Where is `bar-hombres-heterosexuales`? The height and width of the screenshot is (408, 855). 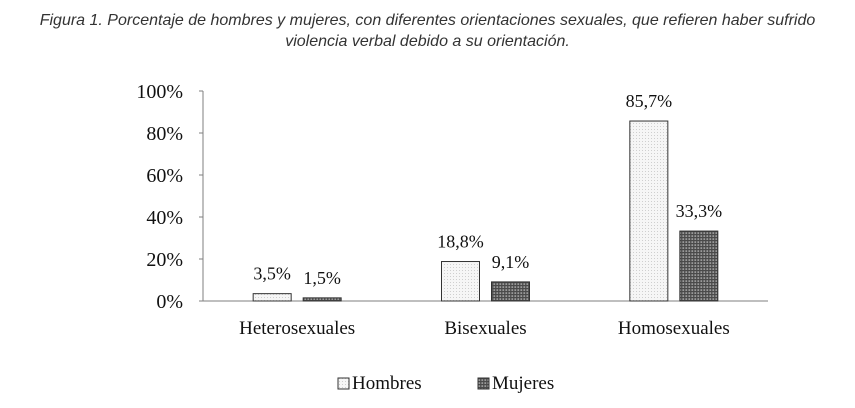
bar-hombres-heterosexuales is located at coordinates (272, 297).